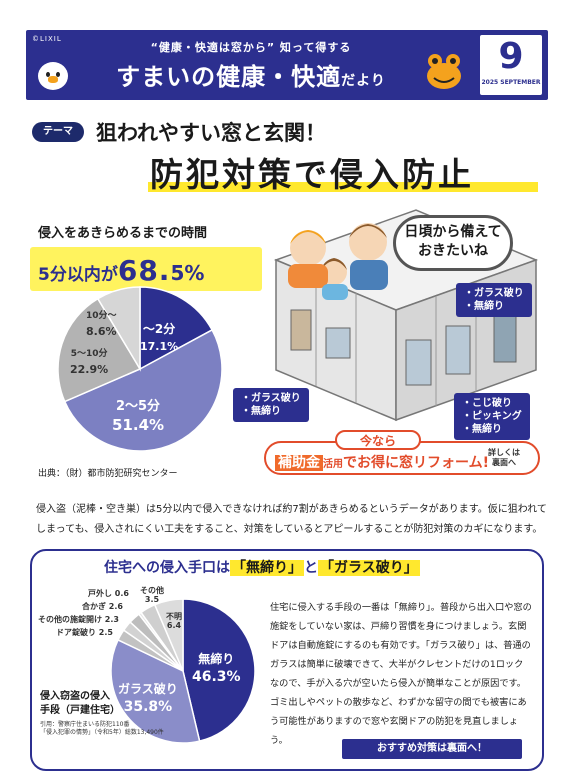 Image resolution: width=575 pixels, height=783 pixels. Describe the element at coordinates (89, 362) in the screenshot. I see `pie1-label-5to10: 5〜10分 22.9%` at that location.